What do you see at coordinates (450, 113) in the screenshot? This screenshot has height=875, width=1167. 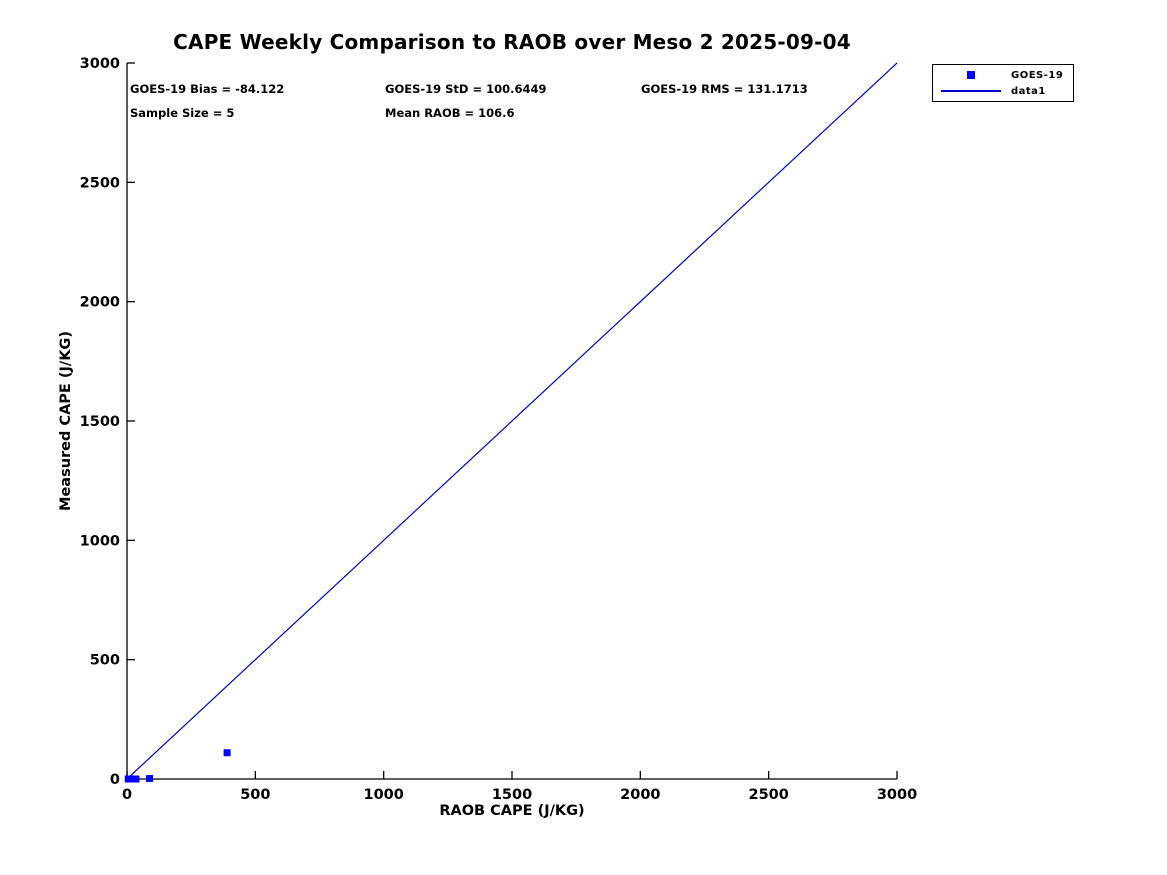 I see `stat-mean-raob: Mean RAOB = 106.6` at bounding box center [450, 113].